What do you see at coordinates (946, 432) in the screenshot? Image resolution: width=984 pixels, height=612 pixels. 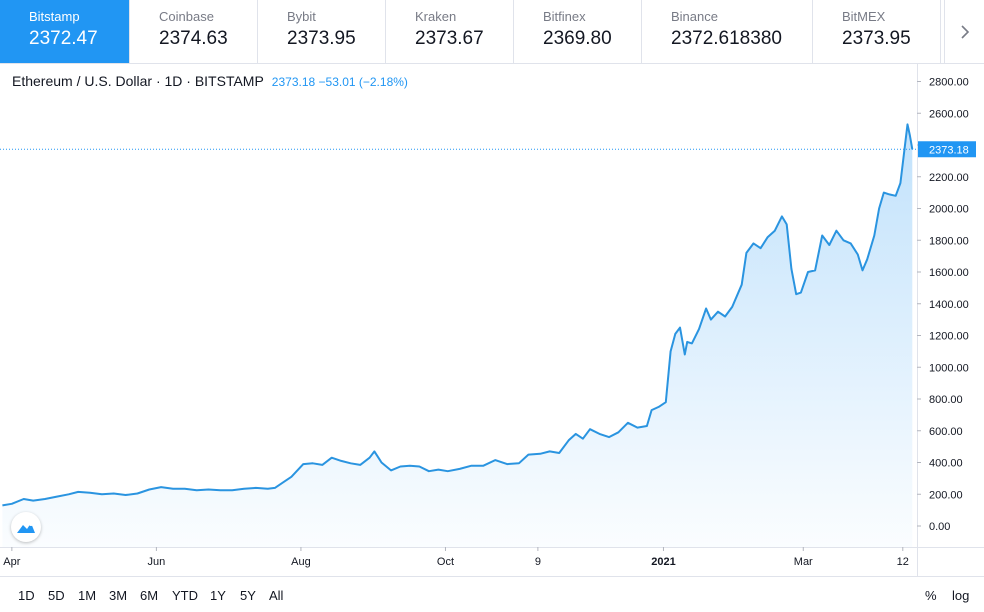 I see `y-tick-label: 600.00` at bounding box center [946, 432].